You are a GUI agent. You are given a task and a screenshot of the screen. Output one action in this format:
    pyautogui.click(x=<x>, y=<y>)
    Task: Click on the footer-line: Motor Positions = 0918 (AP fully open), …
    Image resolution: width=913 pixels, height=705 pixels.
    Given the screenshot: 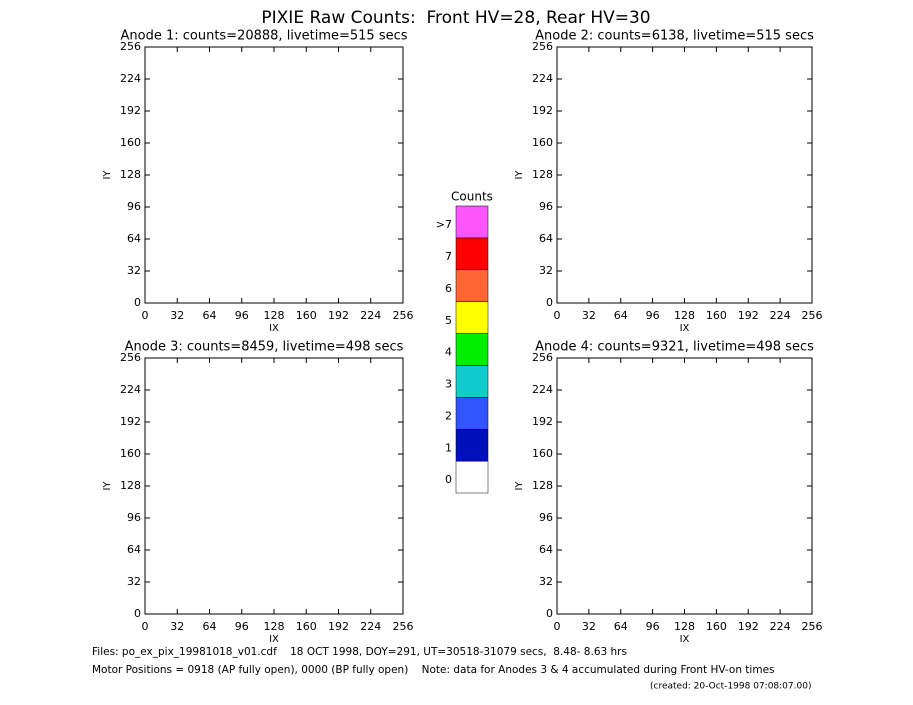 What is the action you would take?
    pyautogui.click(x=433, y=670)
    